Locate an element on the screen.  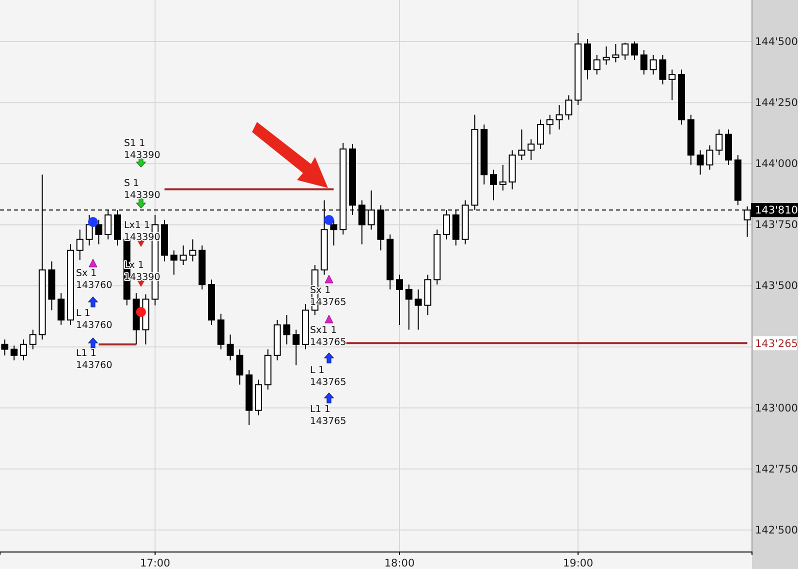
y-tick-label: 143'750 is located at coordinates (776, 225).